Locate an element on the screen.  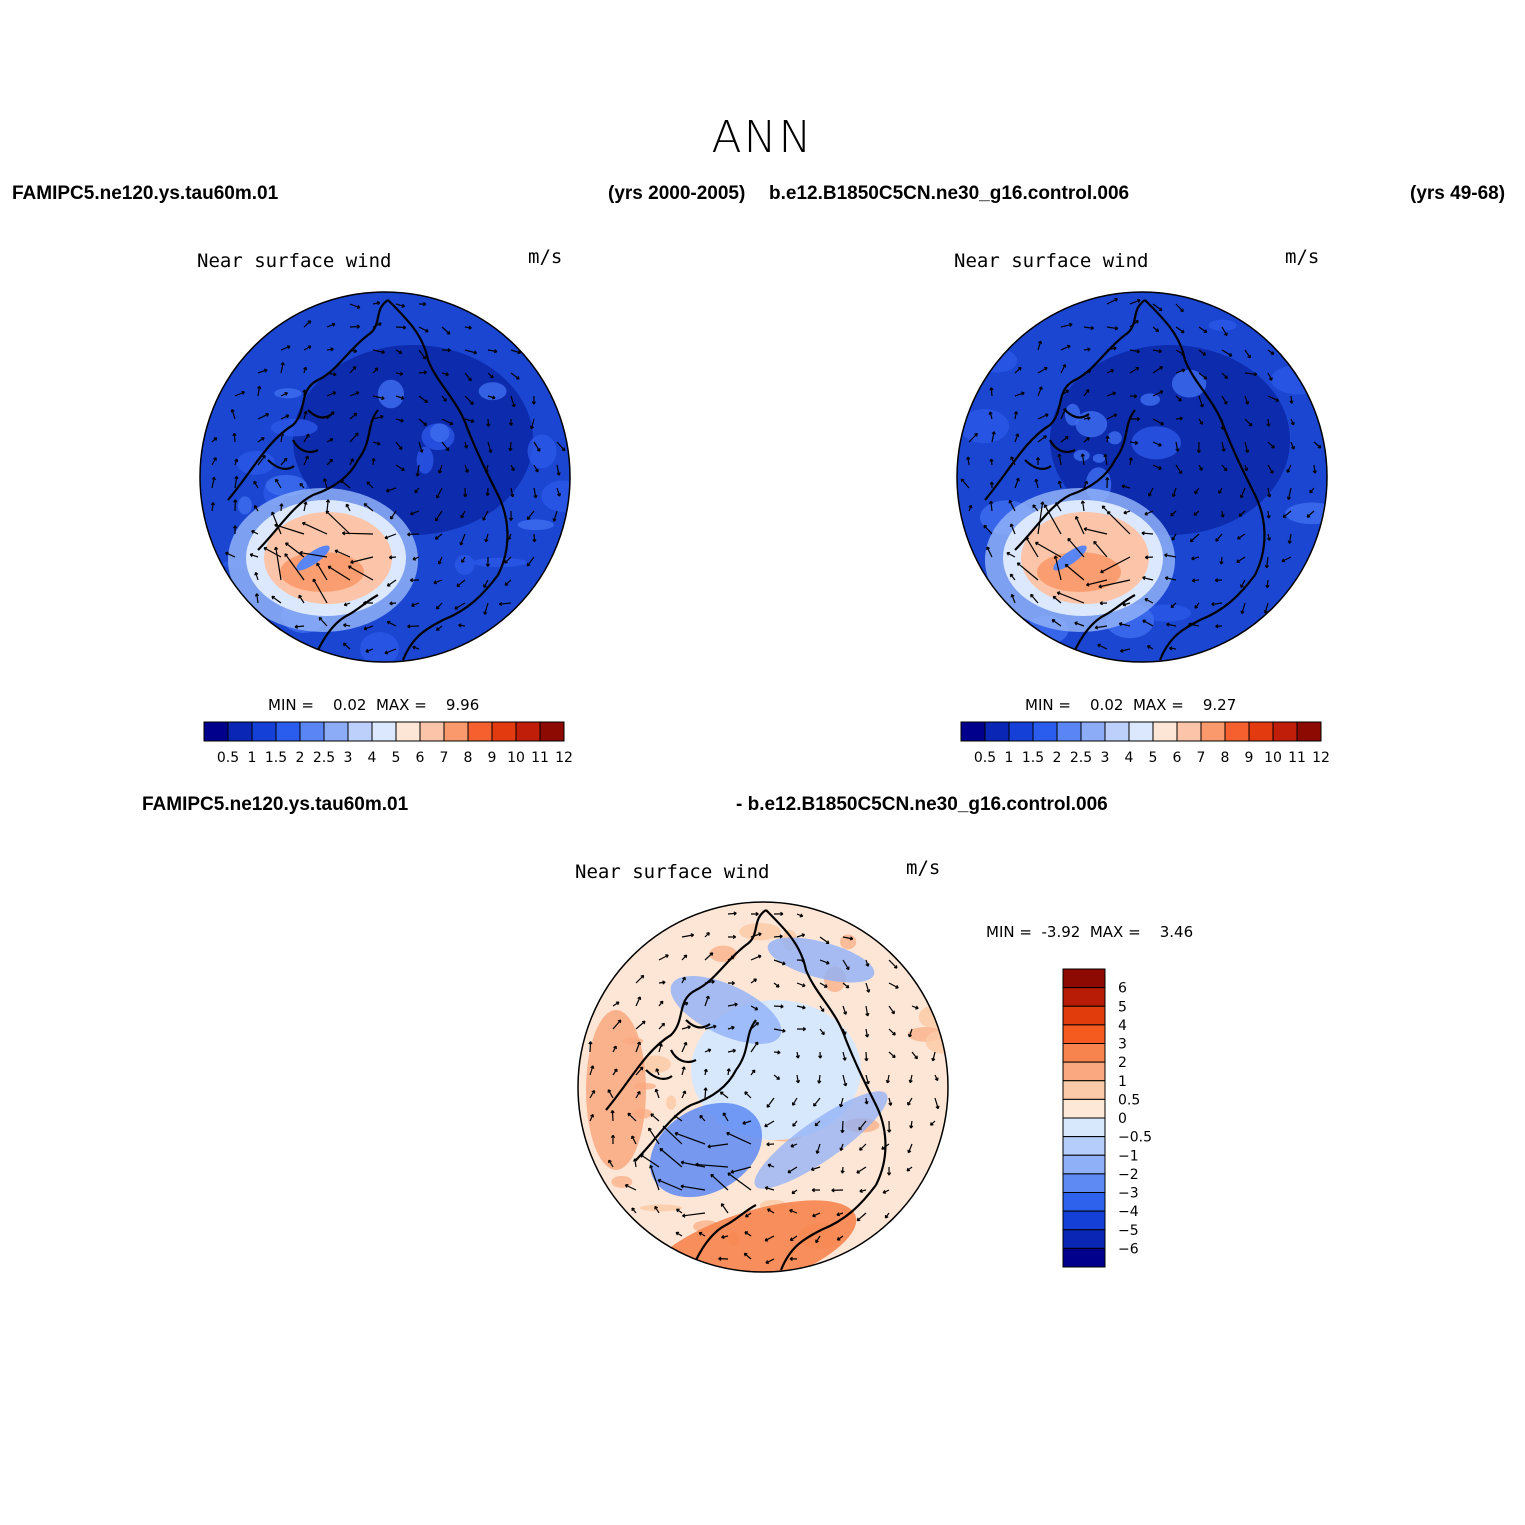
panel3-colorbar-label: 4 is located at coordinates (1122, 1026).